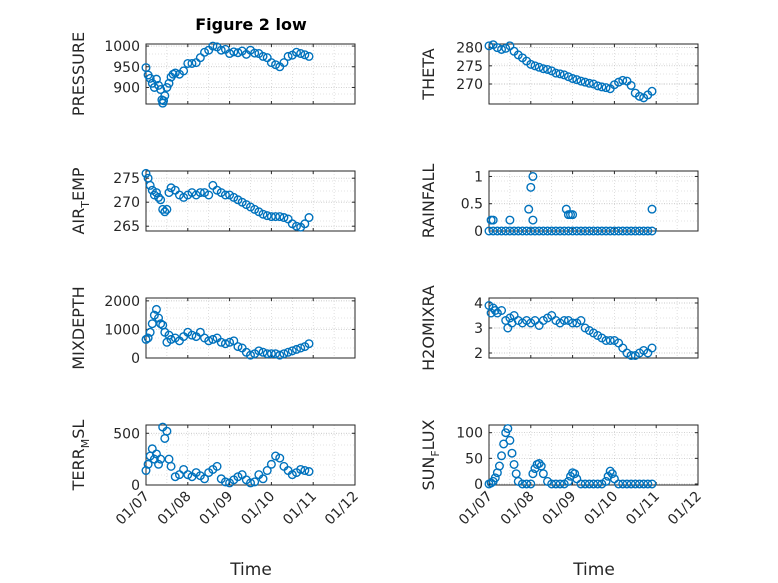  I want to click on subplot-6: 2 3 4 H2OMIXRA, so click(559, 328).